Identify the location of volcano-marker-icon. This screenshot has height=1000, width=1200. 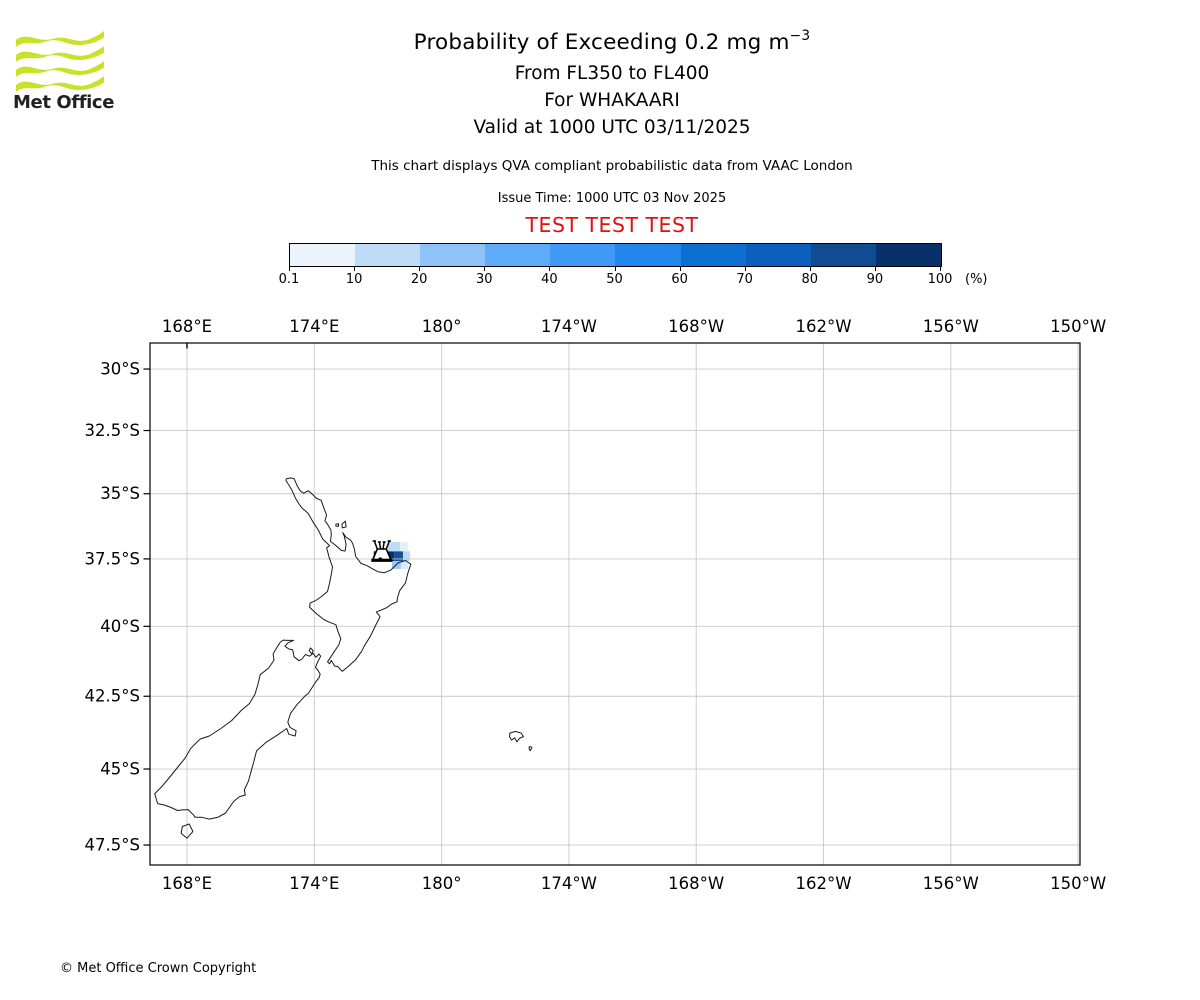
(382, 551).